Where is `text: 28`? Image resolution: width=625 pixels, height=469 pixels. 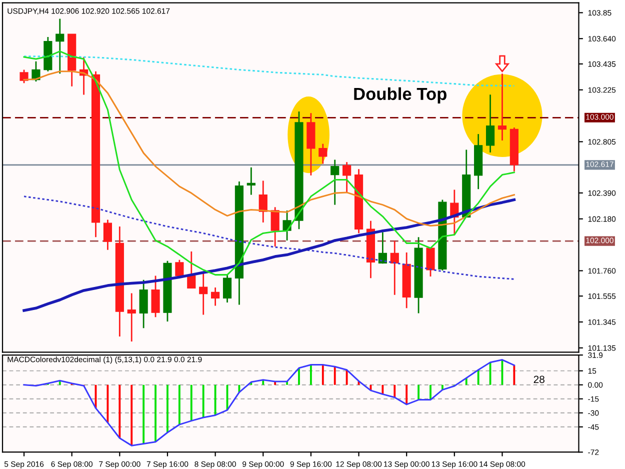 text: 28 is located at coordinates (539, 380).